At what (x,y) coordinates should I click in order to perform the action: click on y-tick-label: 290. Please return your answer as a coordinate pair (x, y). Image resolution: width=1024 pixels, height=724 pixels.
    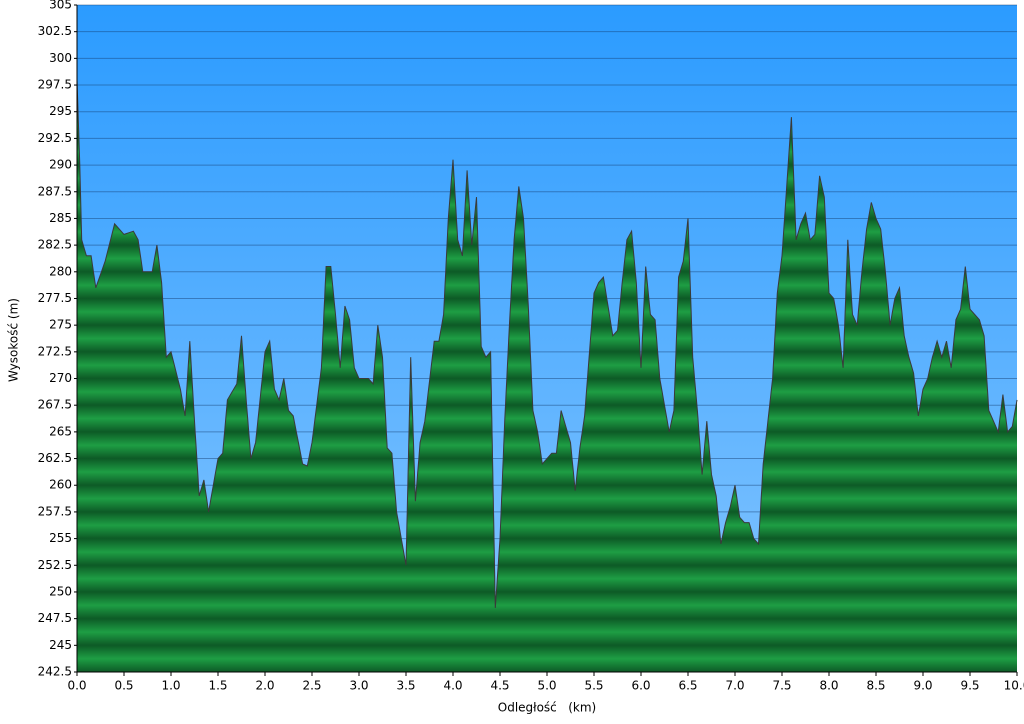
    Looking at the image, I should click on (60, 165).